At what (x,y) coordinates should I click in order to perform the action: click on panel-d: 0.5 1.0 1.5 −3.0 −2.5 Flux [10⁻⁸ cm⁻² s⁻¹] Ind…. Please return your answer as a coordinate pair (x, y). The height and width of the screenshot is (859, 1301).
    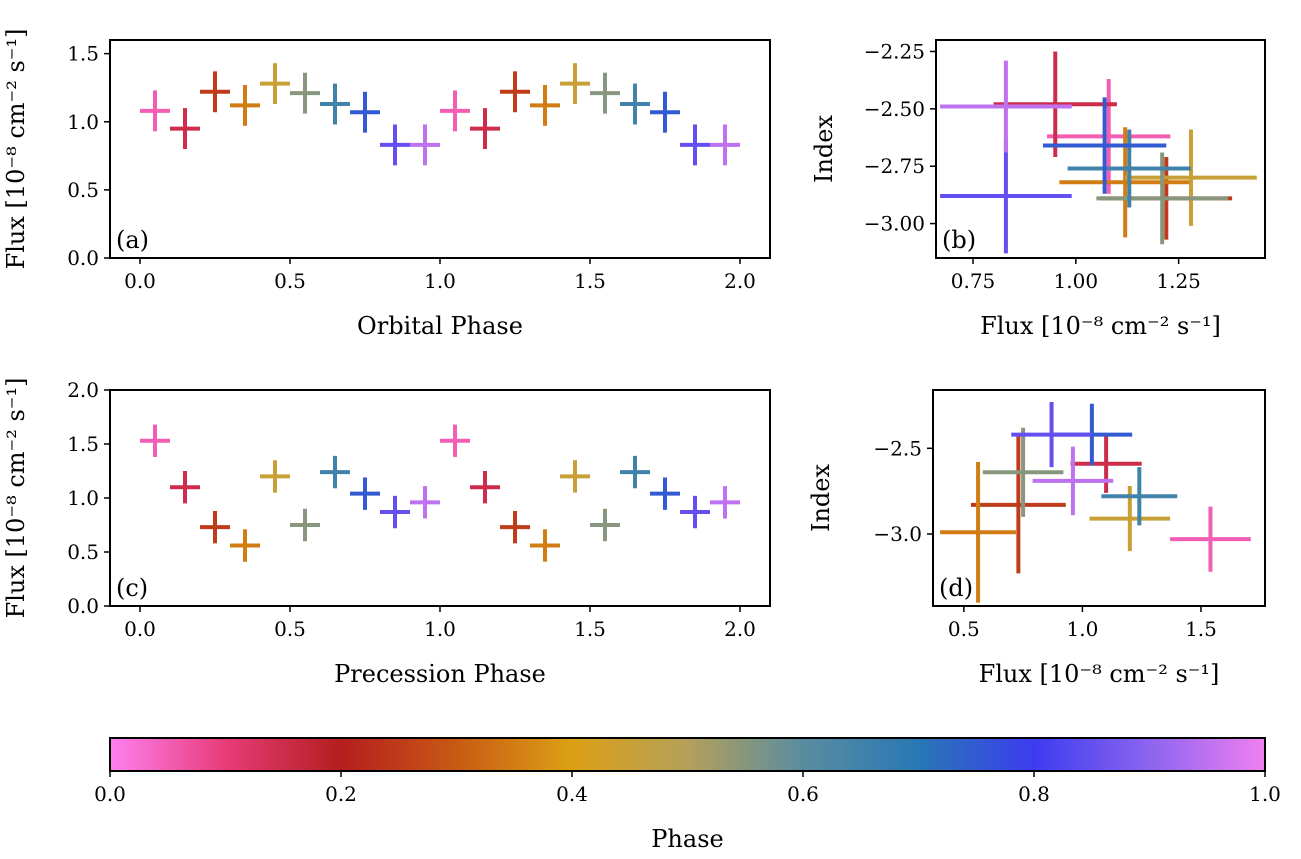
    Looking at the image, I should click on (1036, 539).